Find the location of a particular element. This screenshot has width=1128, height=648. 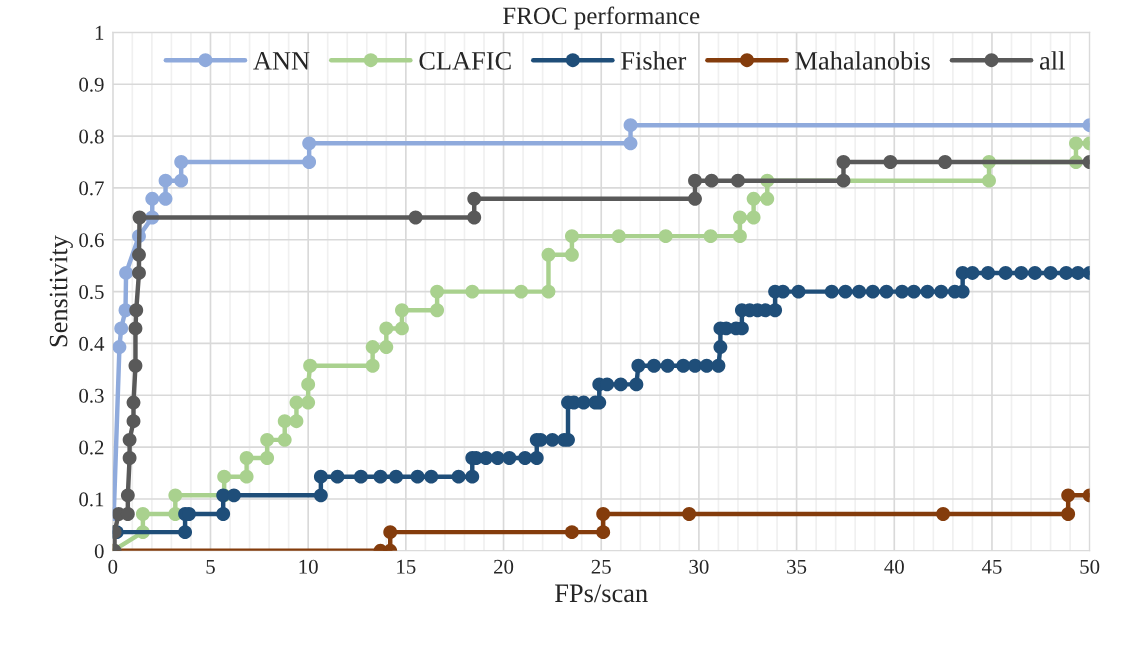

x-tick-label: 40 is located at coordinates (894, 566).